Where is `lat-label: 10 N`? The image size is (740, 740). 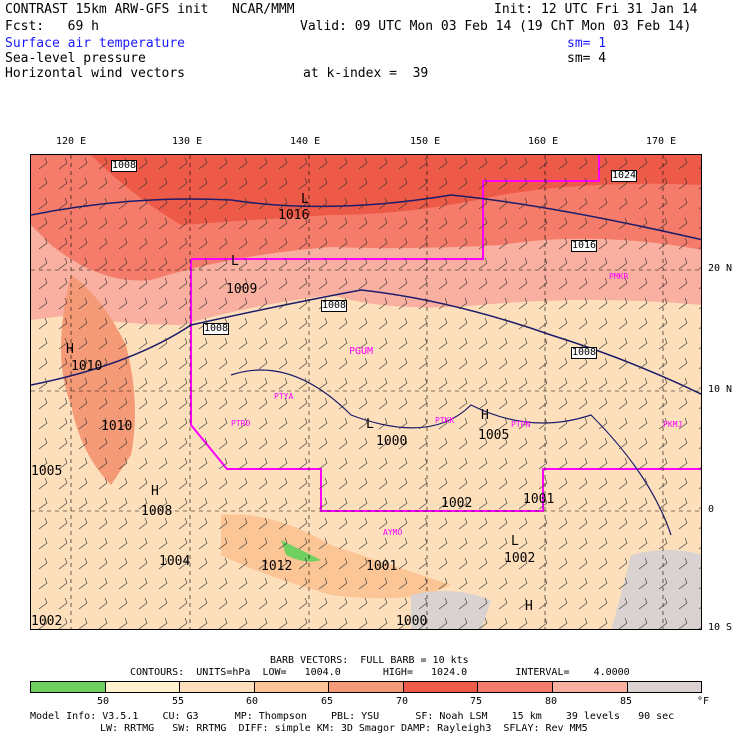
lat-label: 10 N is located at coordinates (720, 389).